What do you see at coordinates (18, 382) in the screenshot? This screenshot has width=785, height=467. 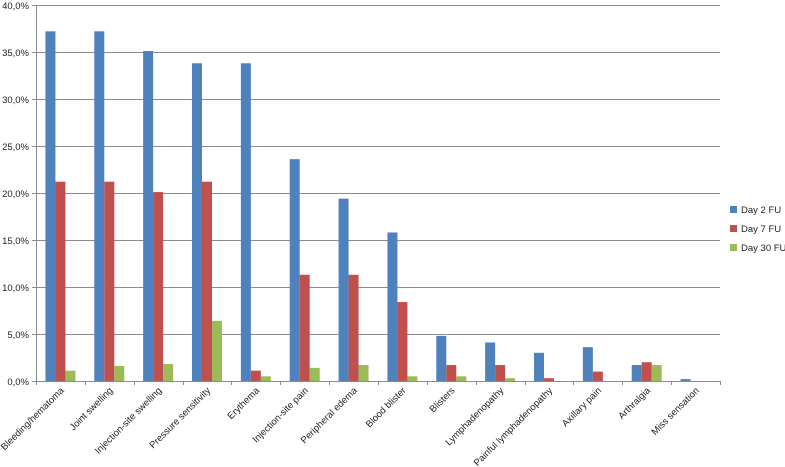 I see `y-tick-label: 0,0%` at bounding box center [18, 382].